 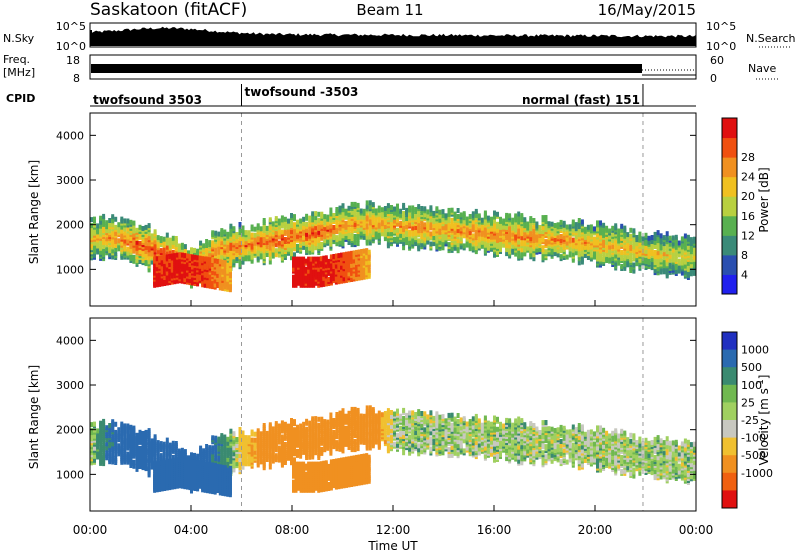 I want to click on range-tick-label: 2000, so click(x=70, y=225).